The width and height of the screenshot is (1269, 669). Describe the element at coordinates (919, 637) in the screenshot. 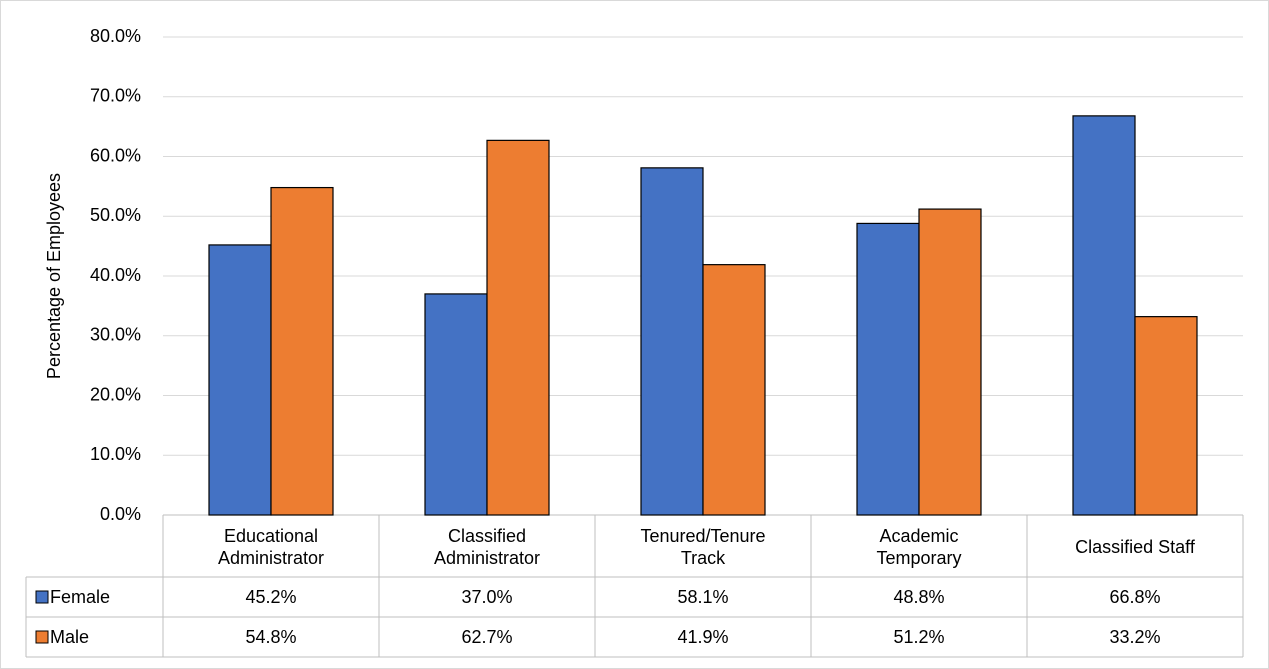

I see `table-value: 51.2%` at that location.